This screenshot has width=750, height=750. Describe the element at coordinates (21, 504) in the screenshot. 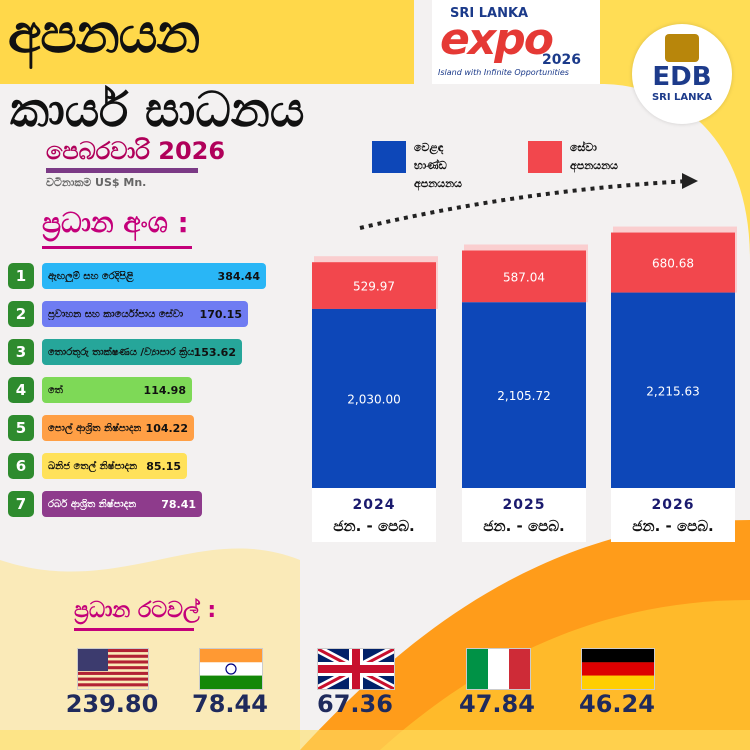

I see `product-rank-badge: 7` at that location.